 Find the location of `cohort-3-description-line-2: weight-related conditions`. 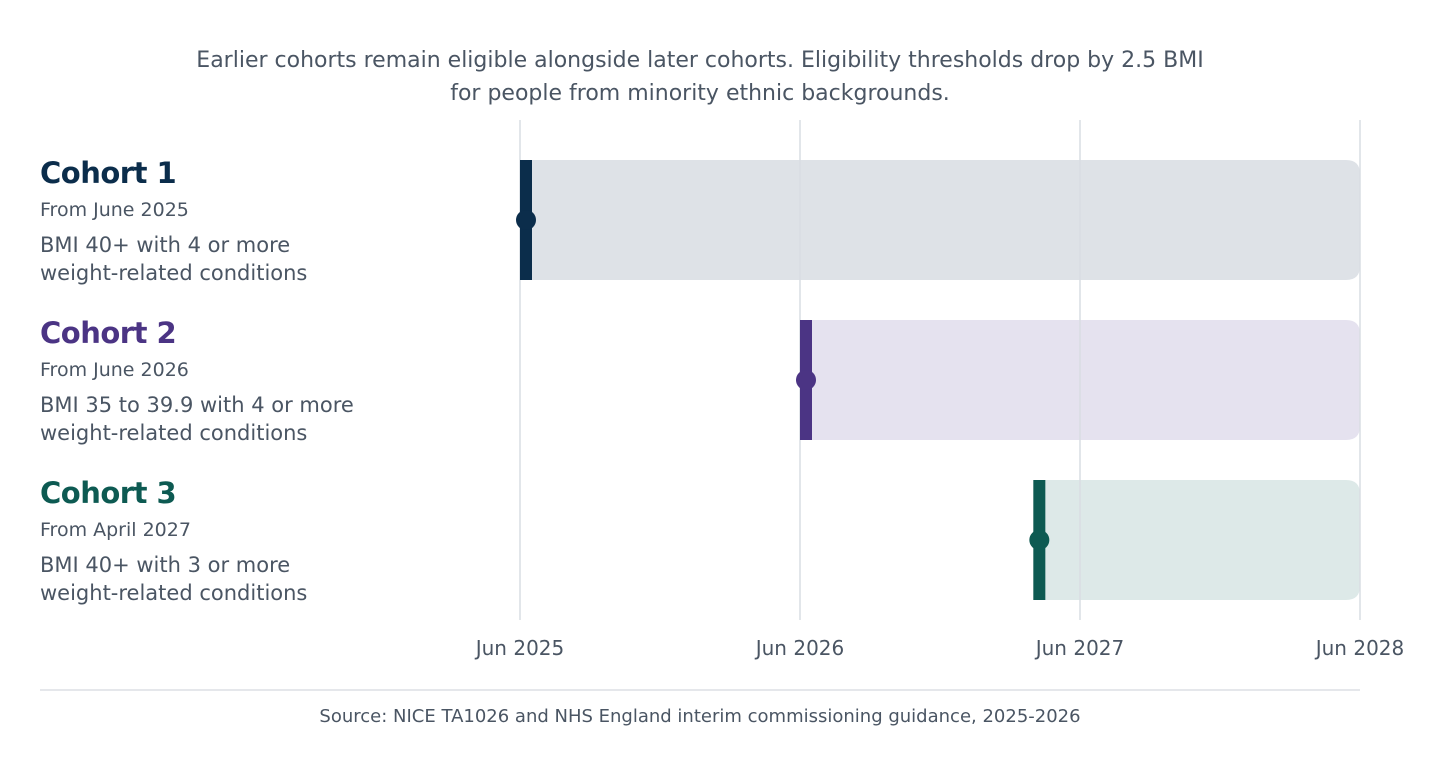

cohort-3-description-line-2: weight-related conditions is located at coordinates (174, 593).